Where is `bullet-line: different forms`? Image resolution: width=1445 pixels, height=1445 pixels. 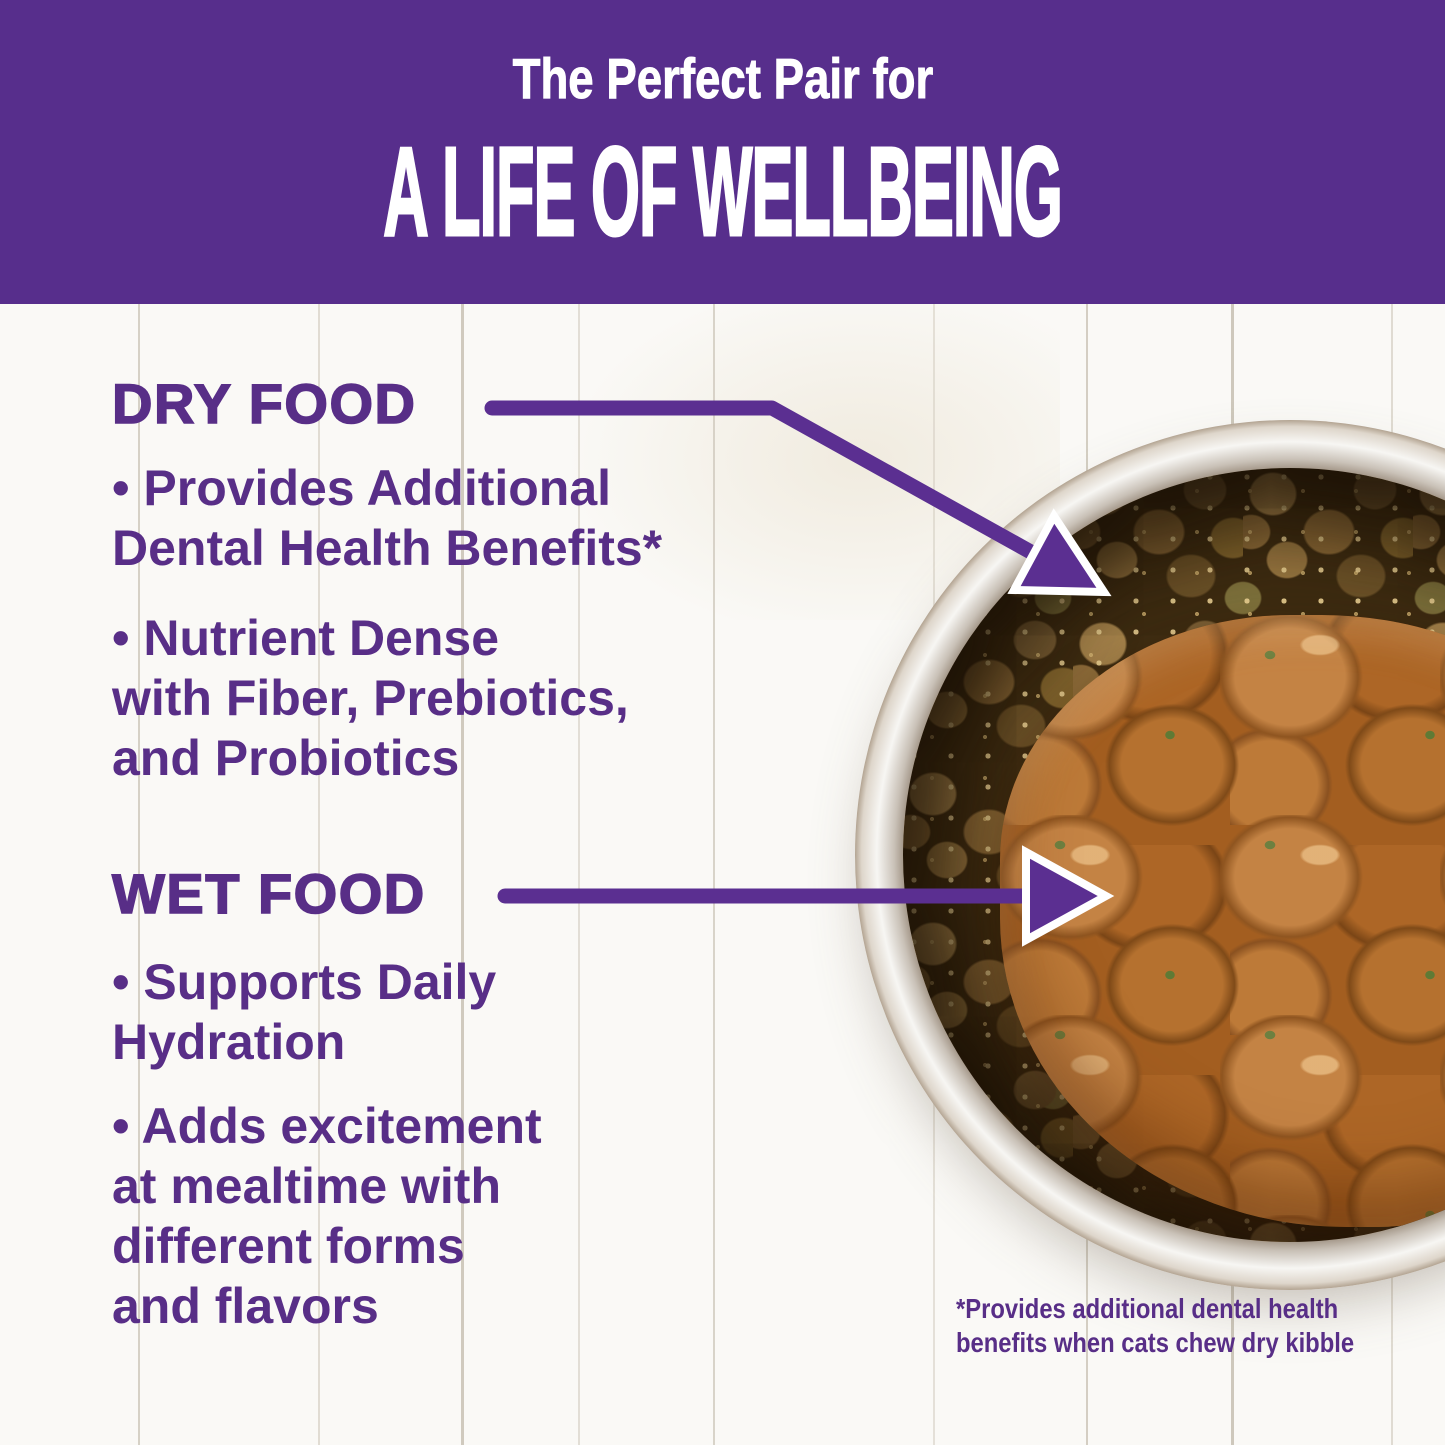 bullet-line: different forms is located at coordinates (288, 1246).